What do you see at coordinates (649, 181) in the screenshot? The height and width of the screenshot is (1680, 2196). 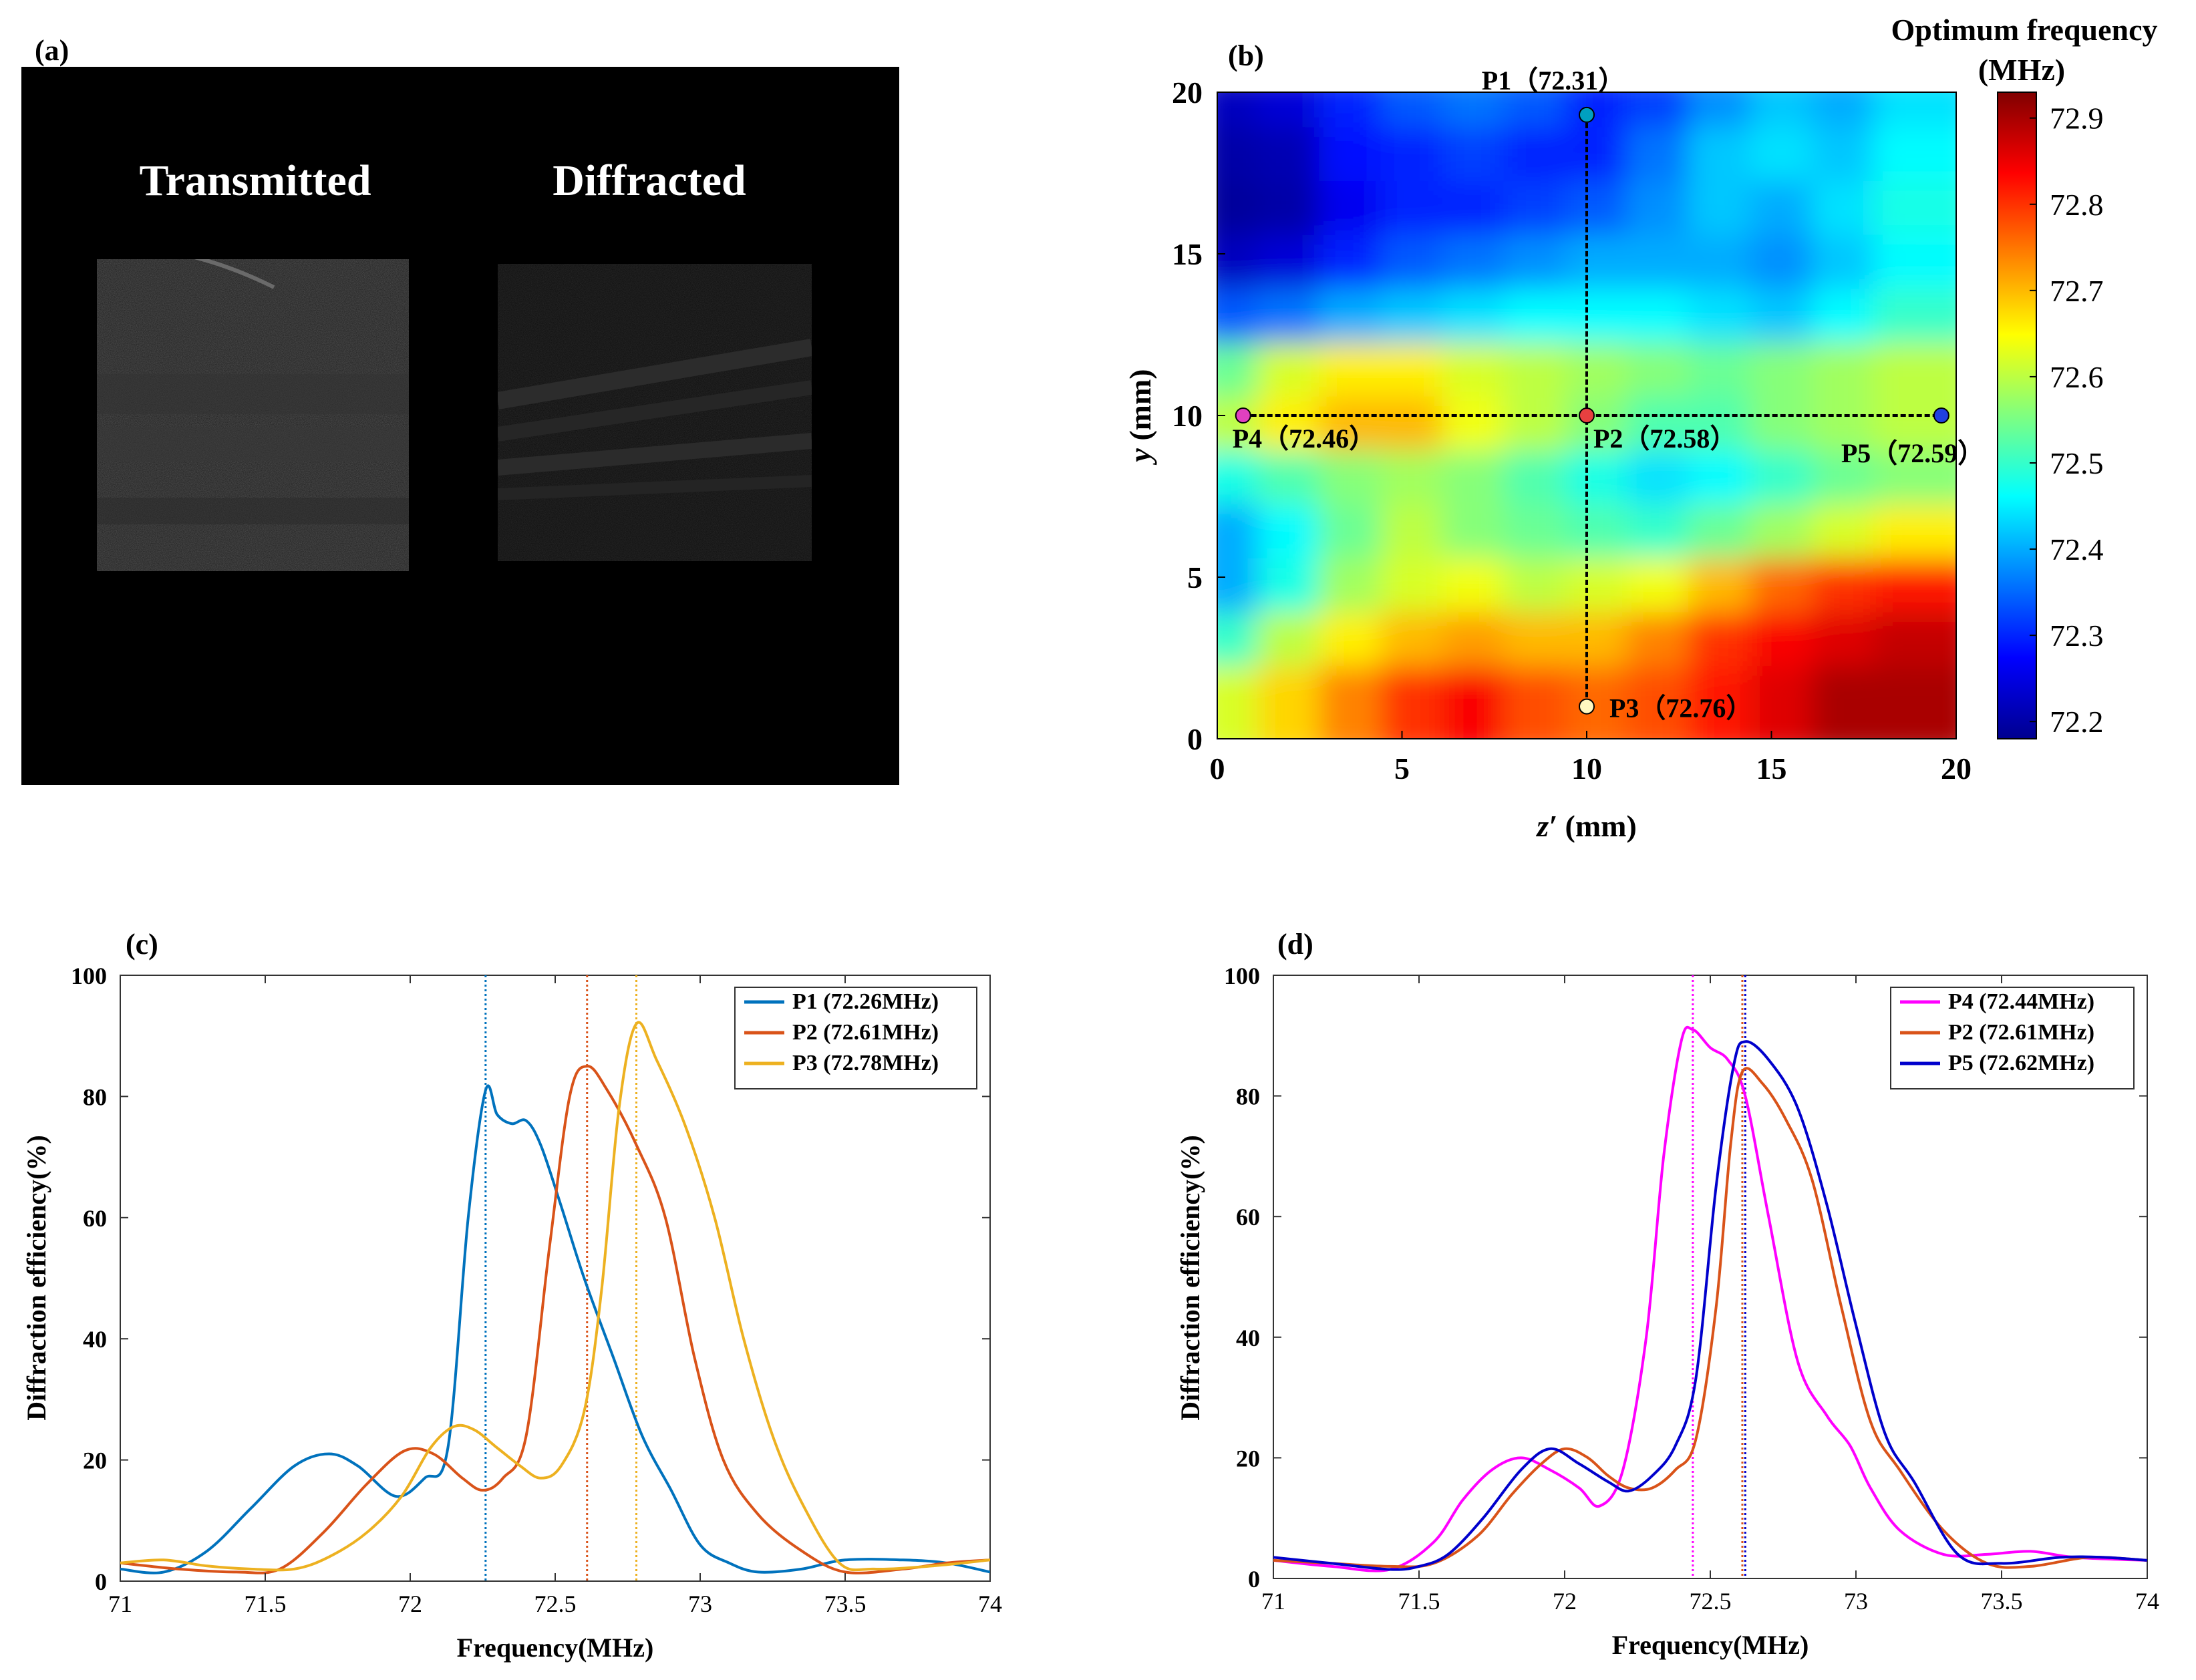 I see `label-diffracted: Diffracted` at bounding box center [649, 181].